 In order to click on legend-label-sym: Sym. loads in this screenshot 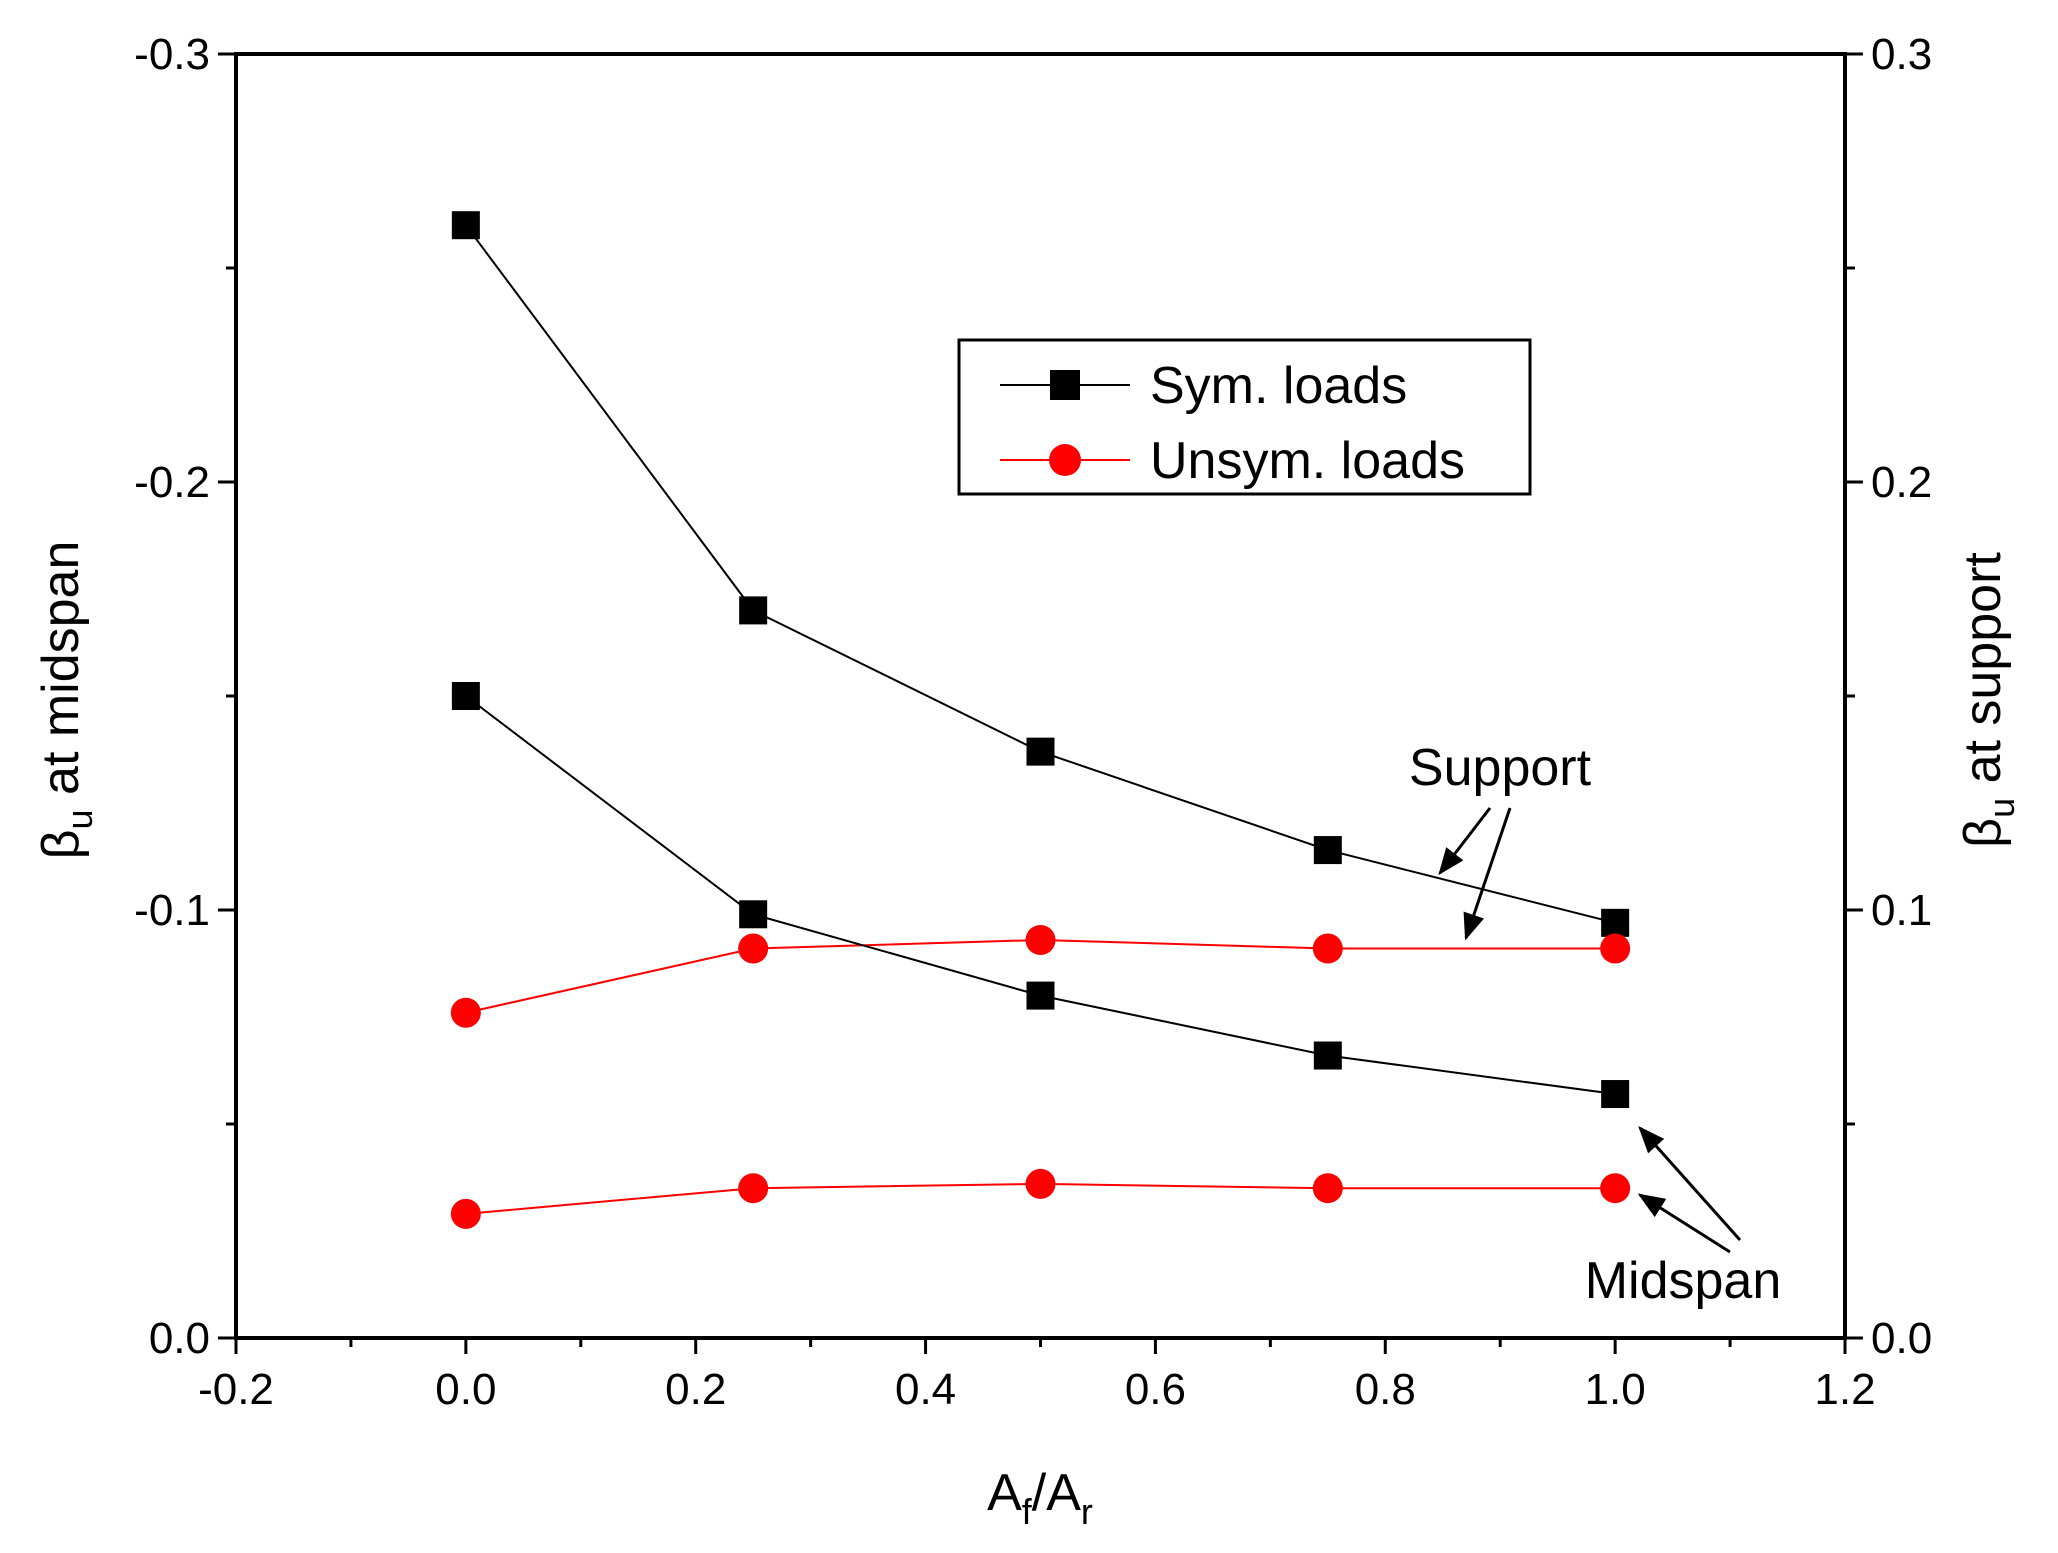, I will do `click(1278, 386)`.